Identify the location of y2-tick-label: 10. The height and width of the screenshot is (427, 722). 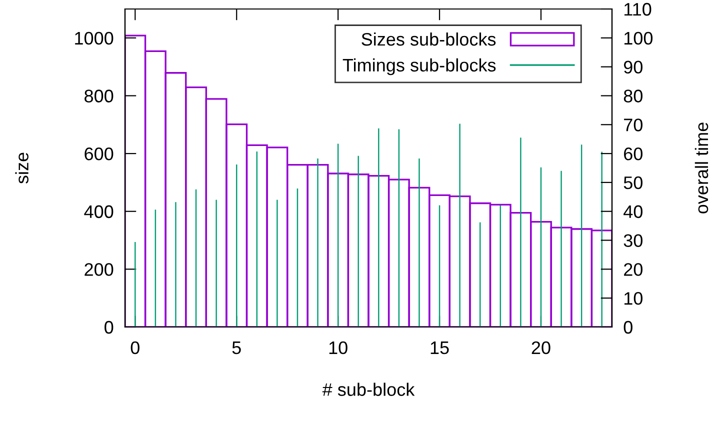
(633, 298).